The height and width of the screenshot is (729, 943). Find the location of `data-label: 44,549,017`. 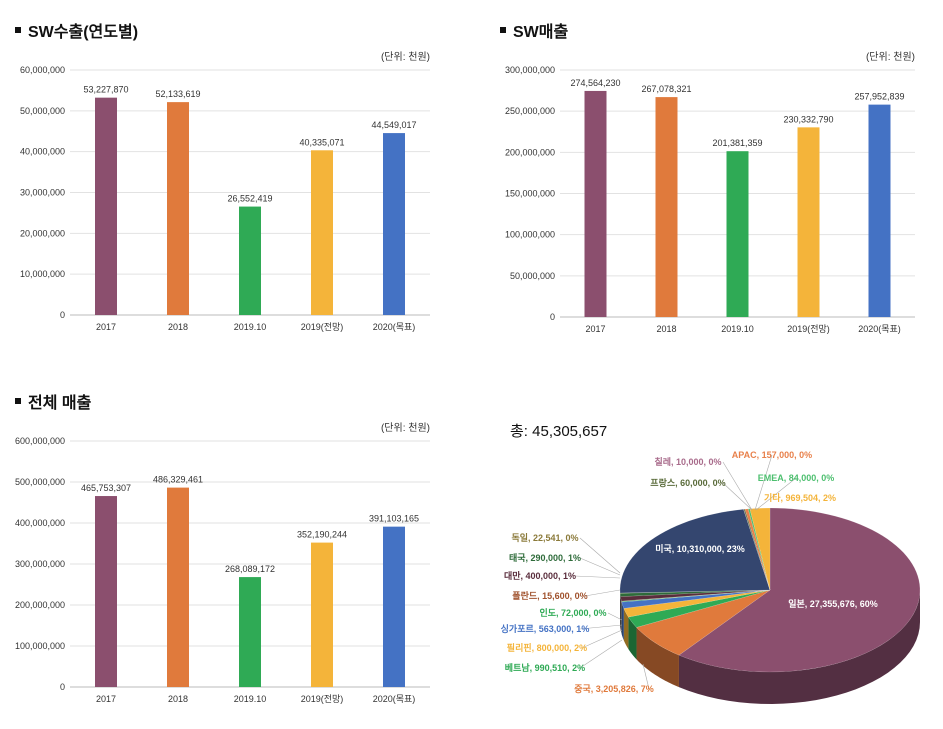

data-label: 44,549,017 is located at coordinates (393, 125).